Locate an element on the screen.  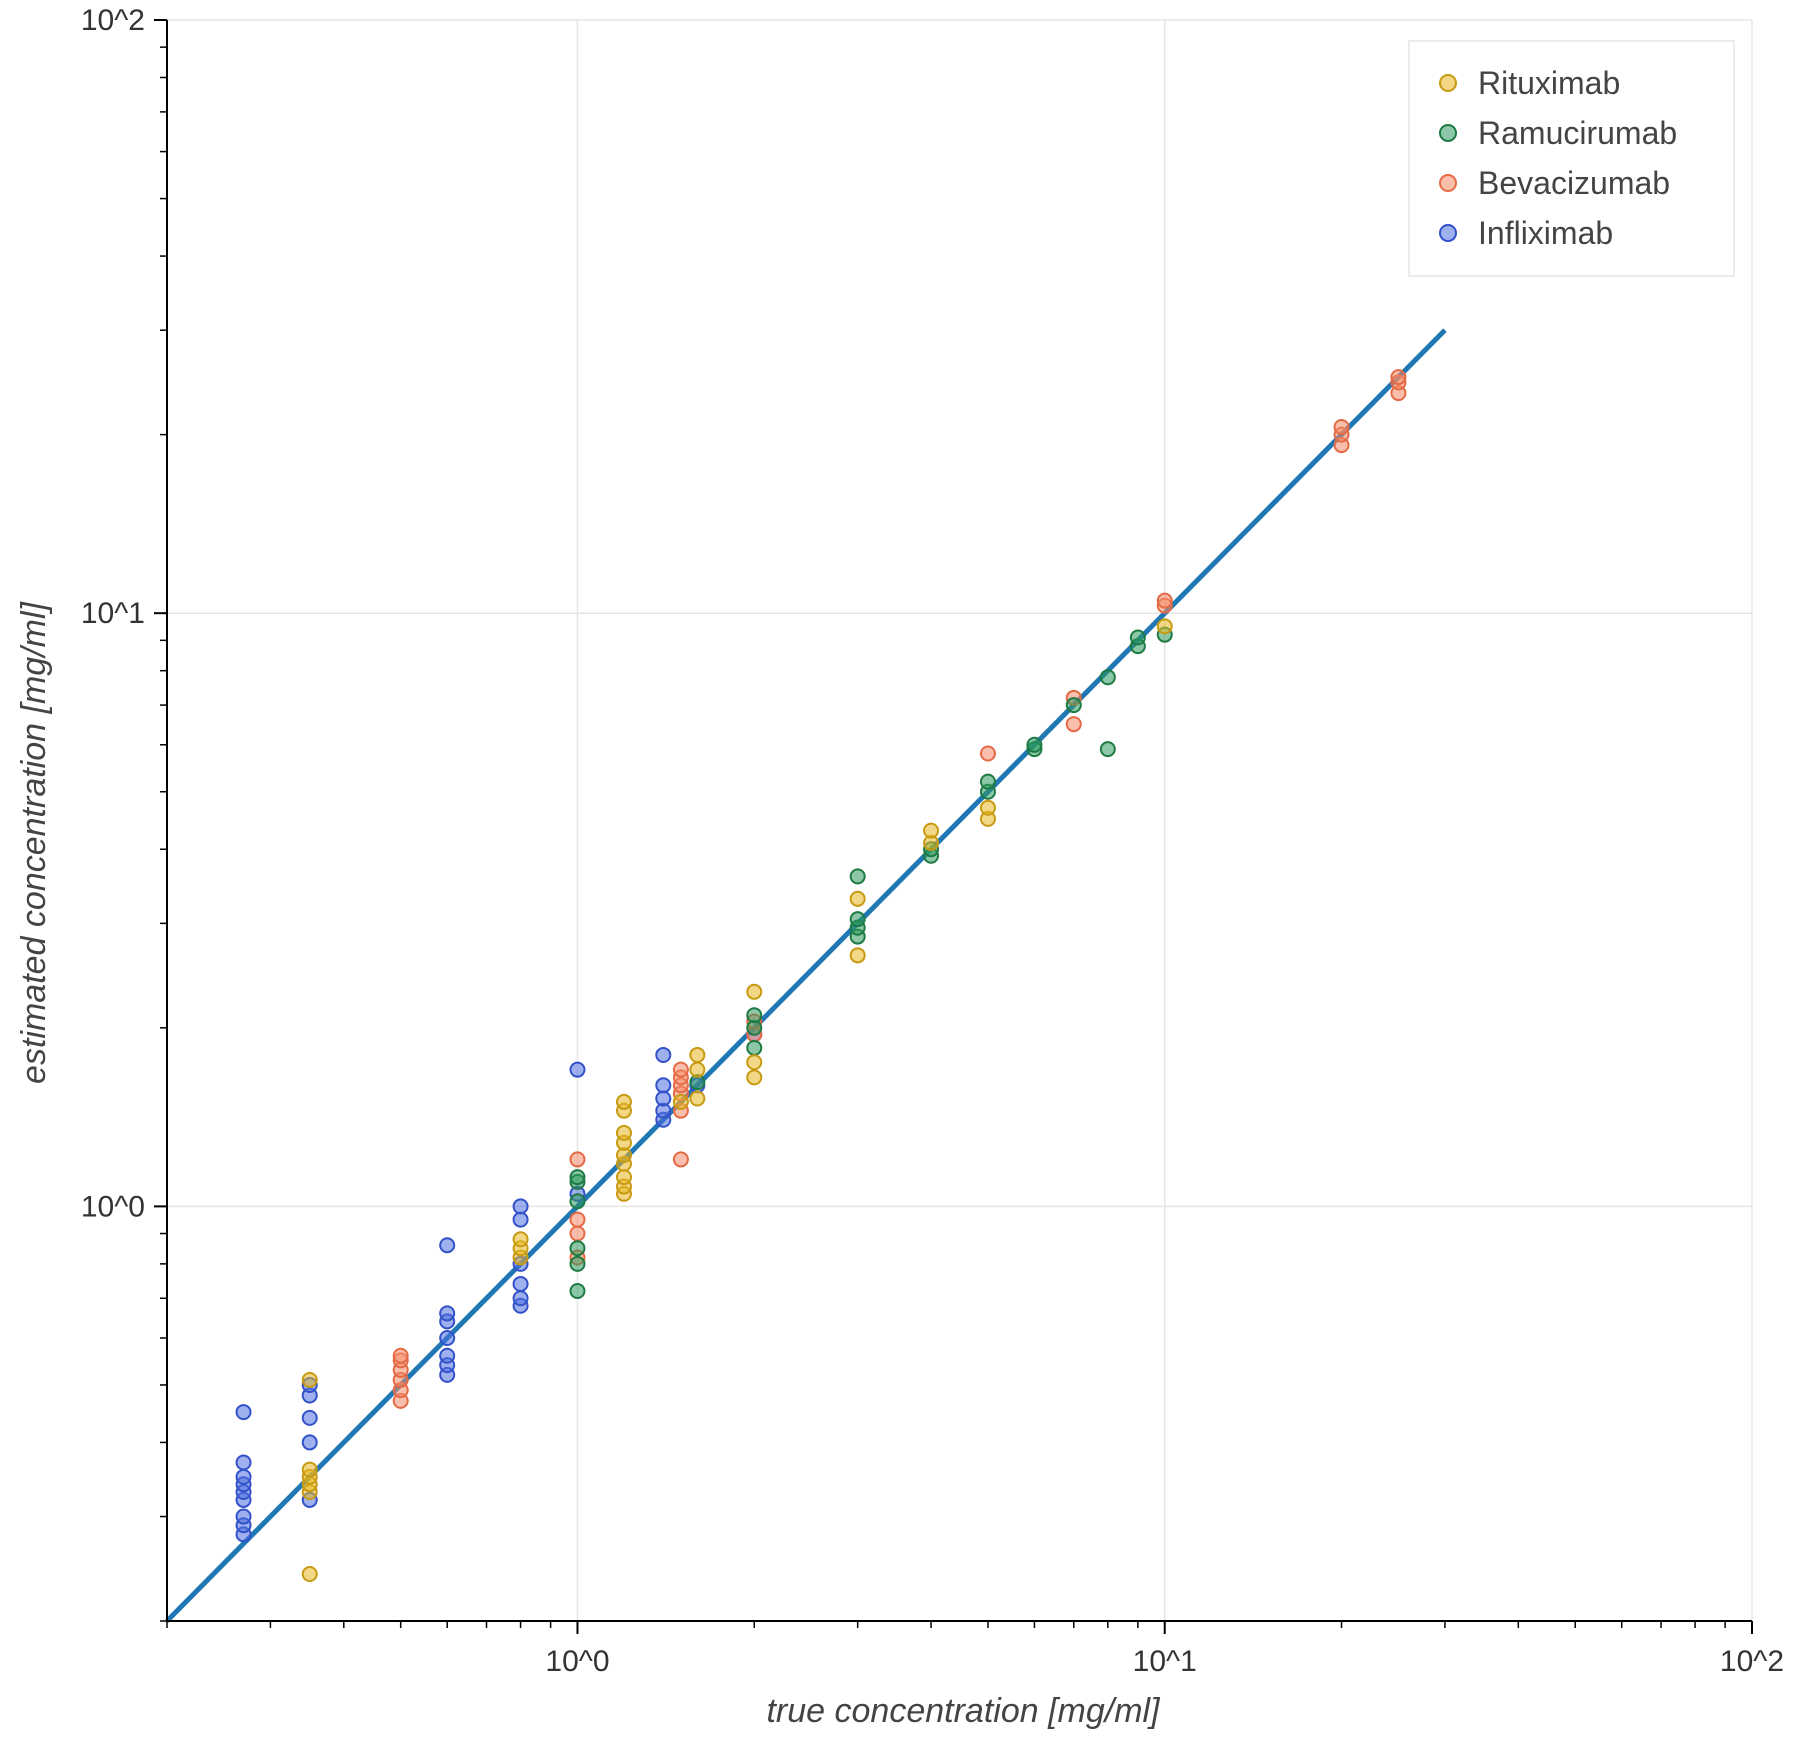
legend-box is located at coordinates (1571, 158).